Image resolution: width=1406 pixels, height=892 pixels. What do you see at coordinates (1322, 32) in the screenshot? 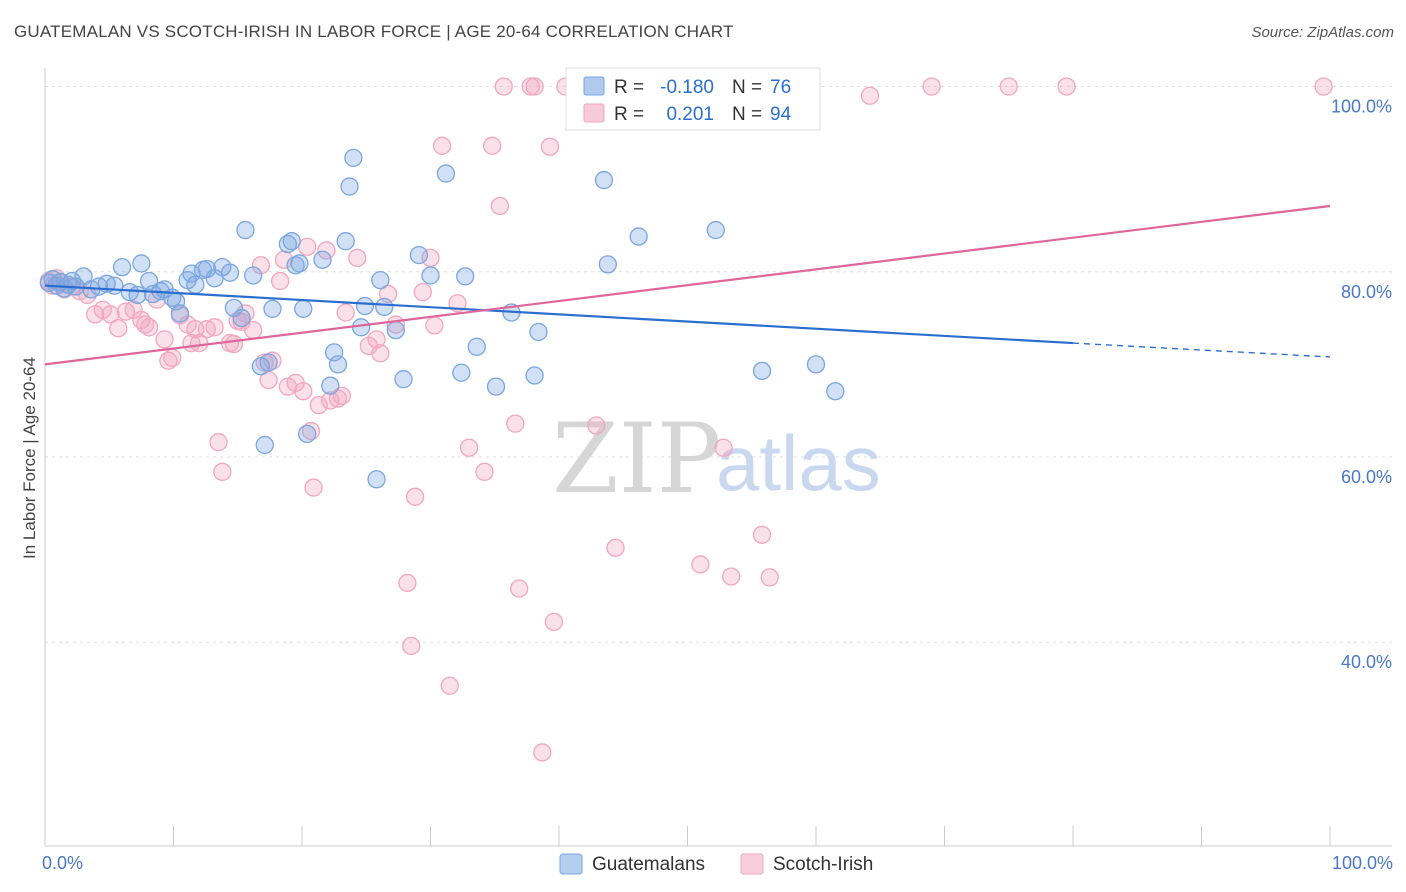
I see `source-label: Source: ZipAtlas.com` at bounding box center [1322, 32].